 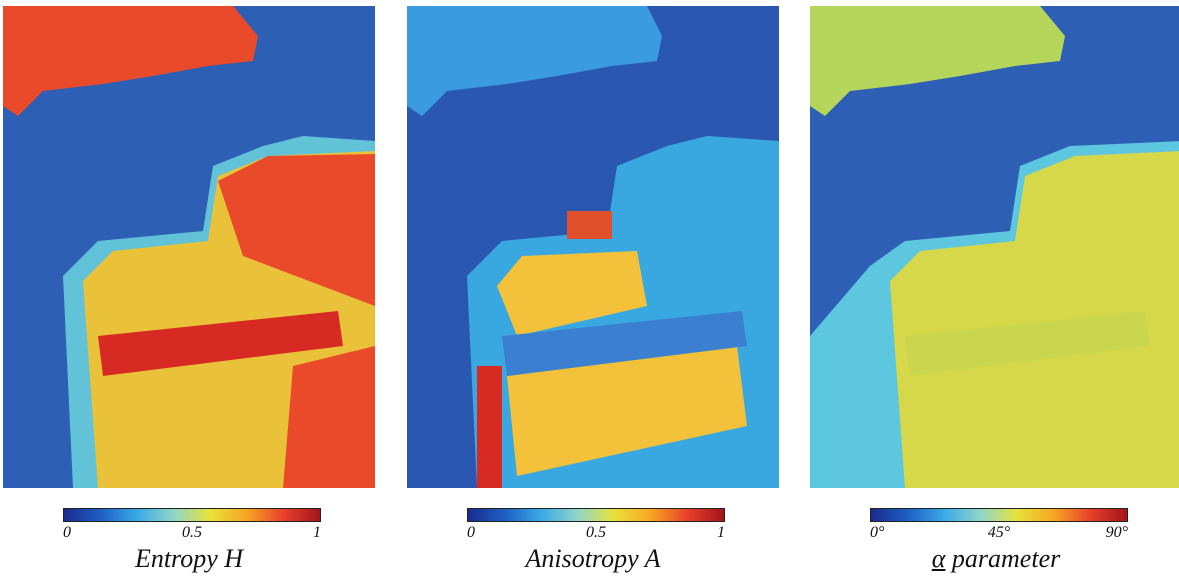 I want to click on alpha-colorbar, so click(x=999, y=515).